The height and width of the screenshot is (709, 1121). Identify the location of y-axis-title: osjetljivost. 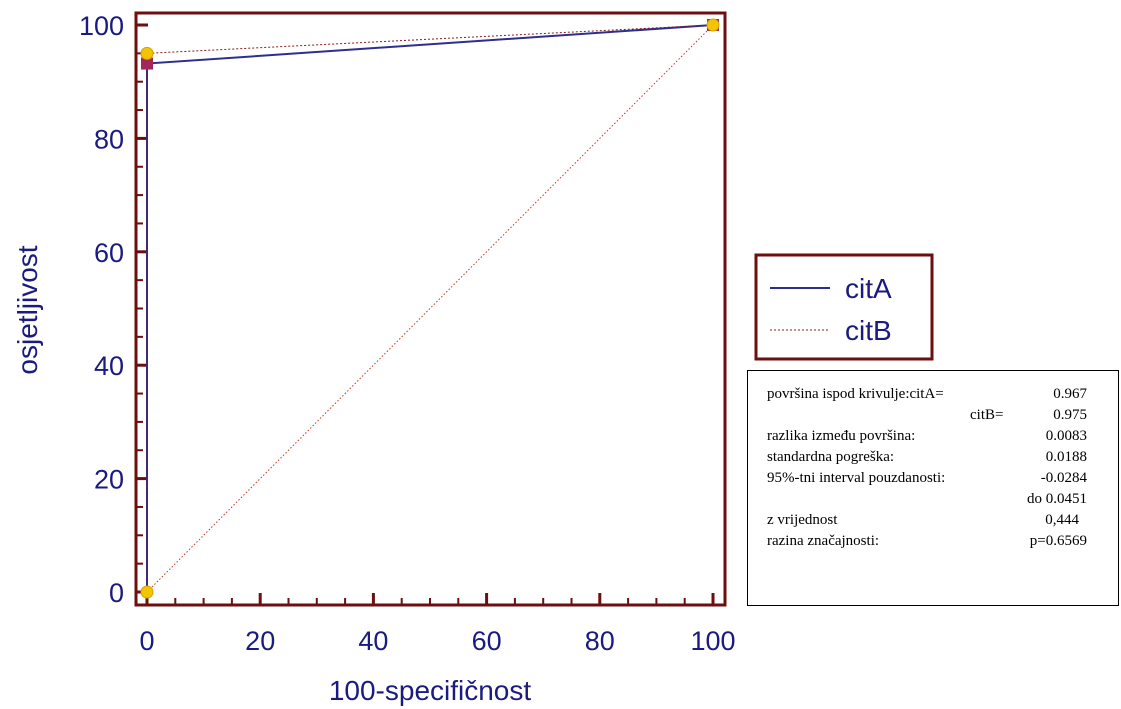
(27, 309).